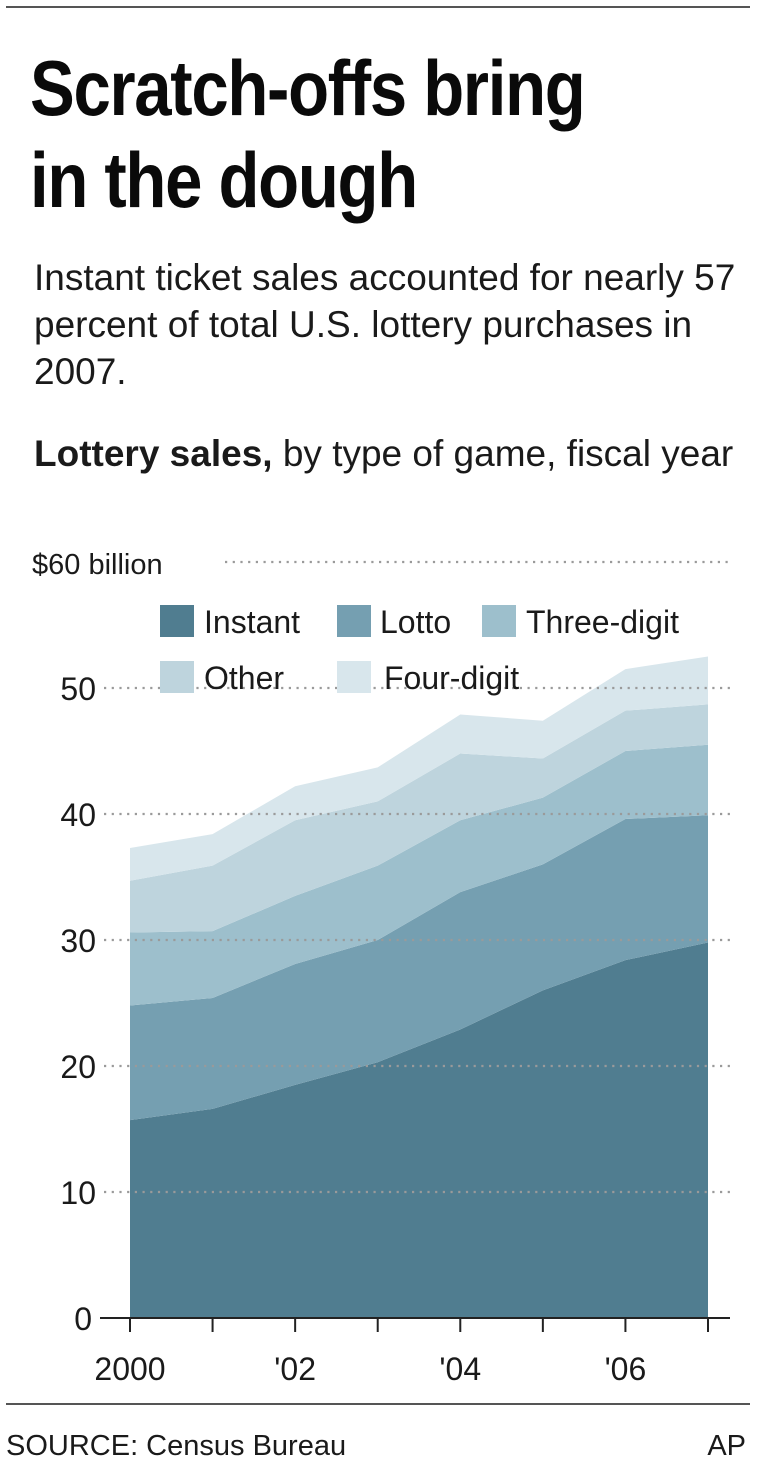  Describe the element at coordinates (78, 1067) in the screenshot. I see `y-tick-label-20: 20` at that location.